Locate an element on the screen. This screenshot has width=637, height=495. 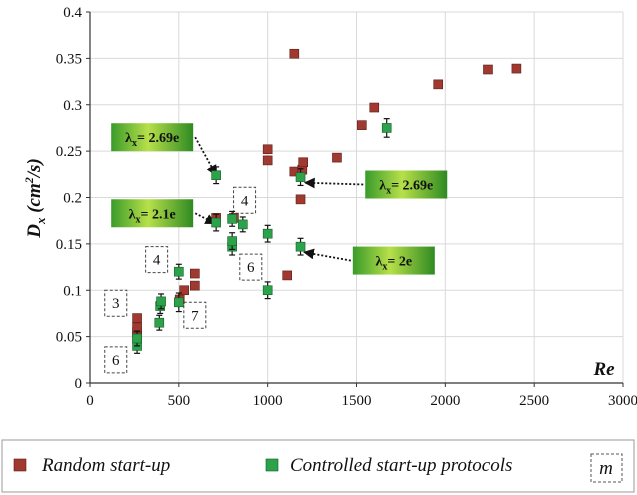
y-tick-label: 0.25 is located at coordinates (69, 152).